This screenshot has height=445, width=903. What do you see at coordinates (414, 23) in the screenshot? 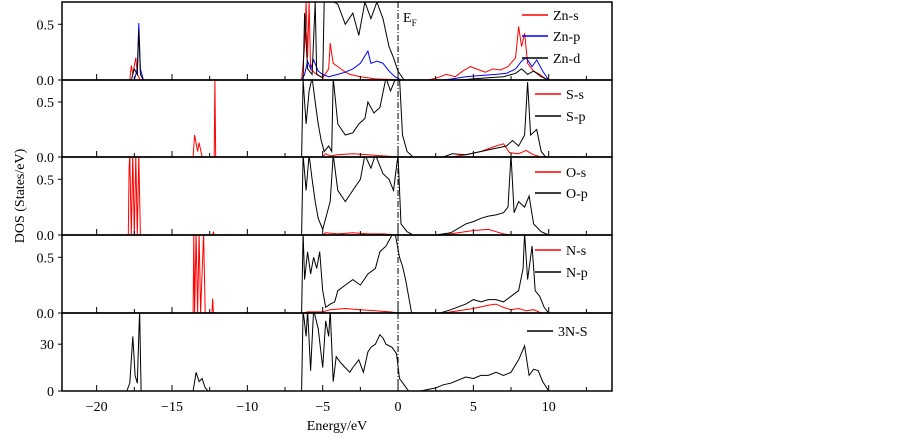
I see `fermi-label-sub: F` at bounding box center [414, 23].